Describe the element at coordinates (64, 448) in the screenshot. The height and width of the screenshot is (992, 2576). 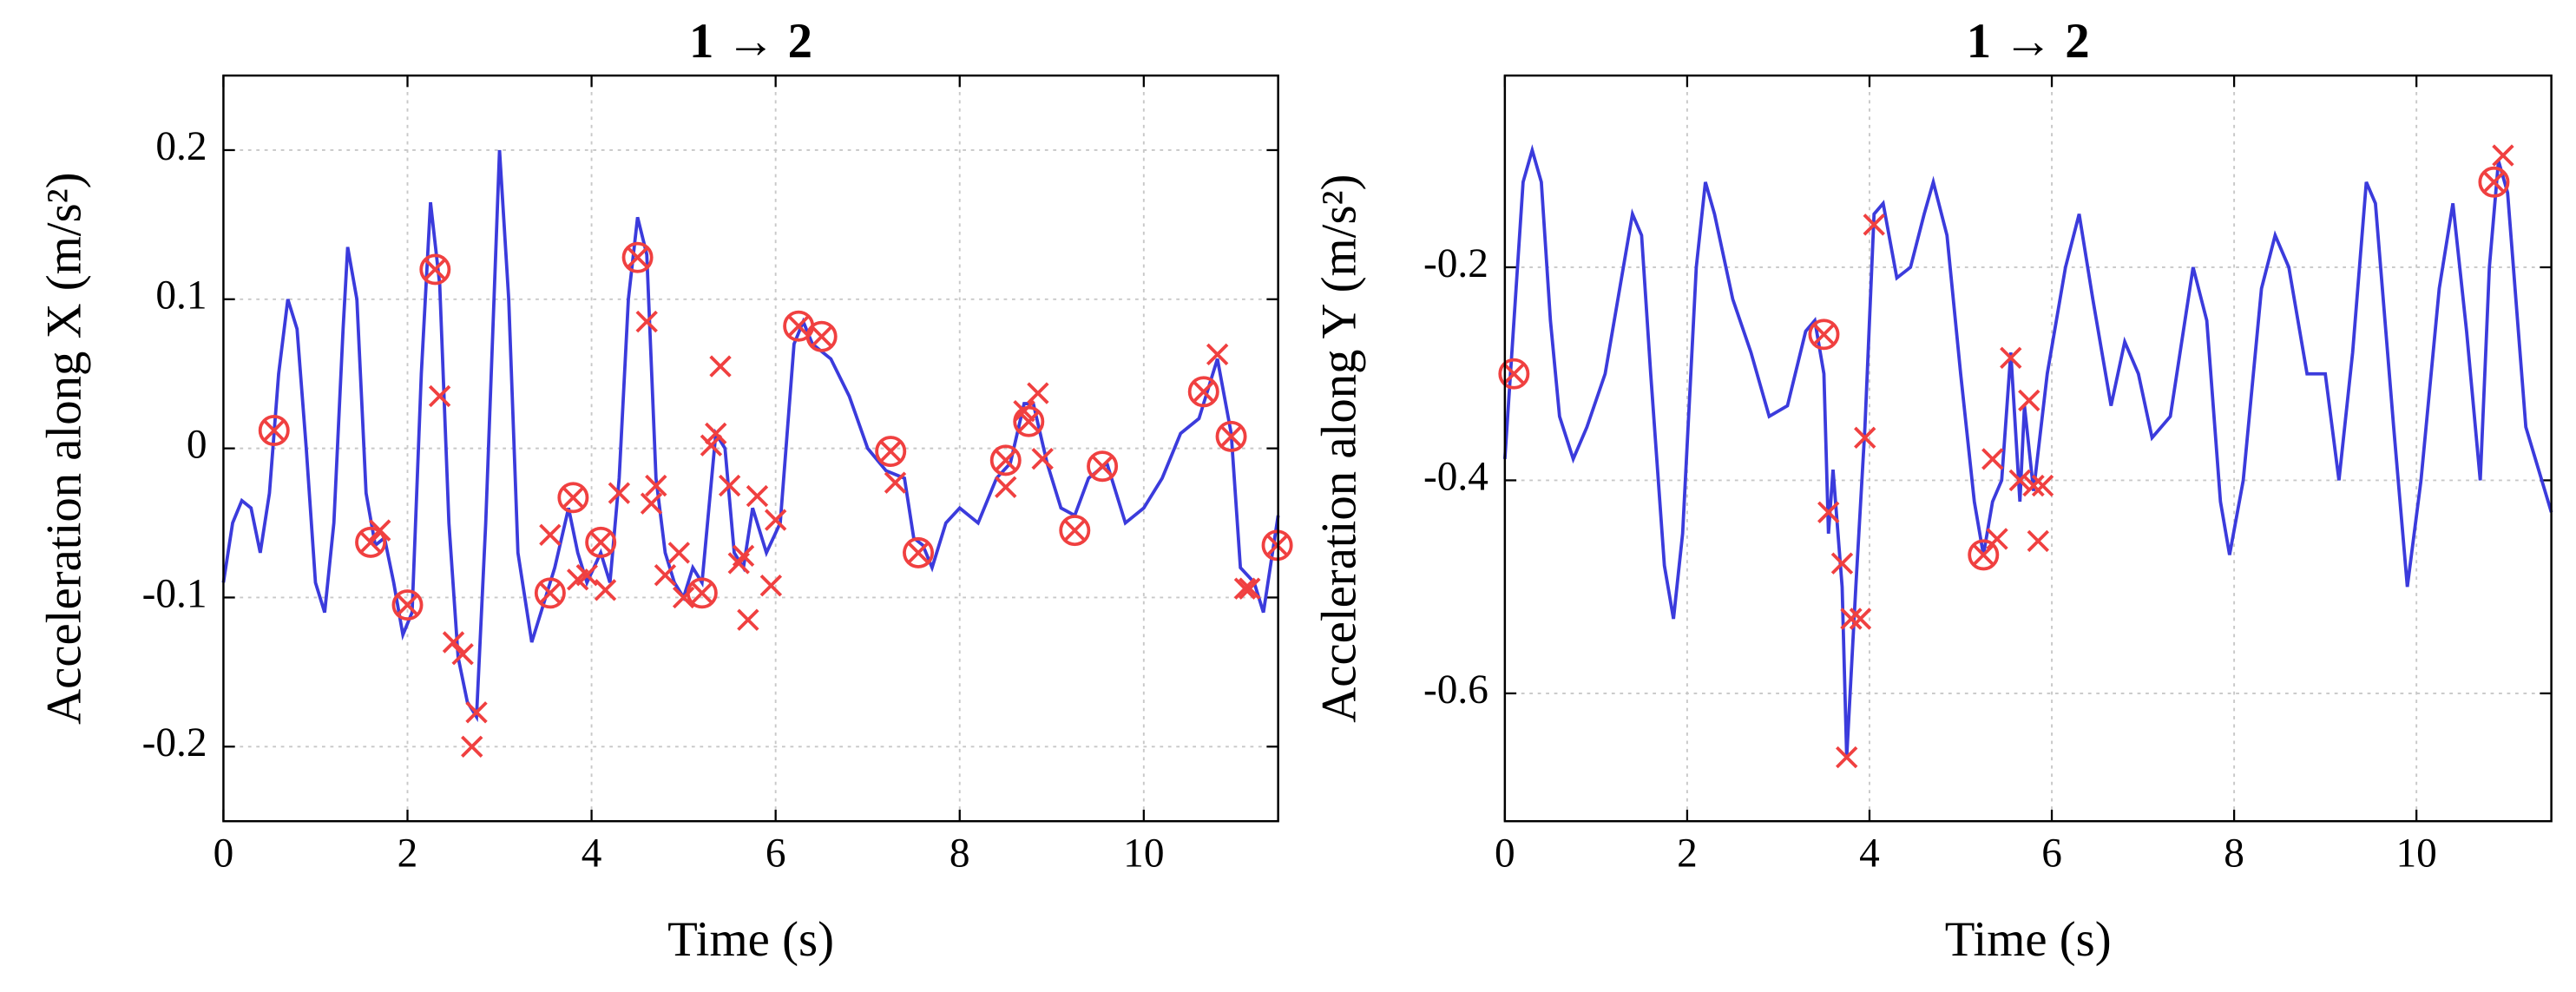
I see `y-axis-label: Acceleration along X (m/s²)` at that location.